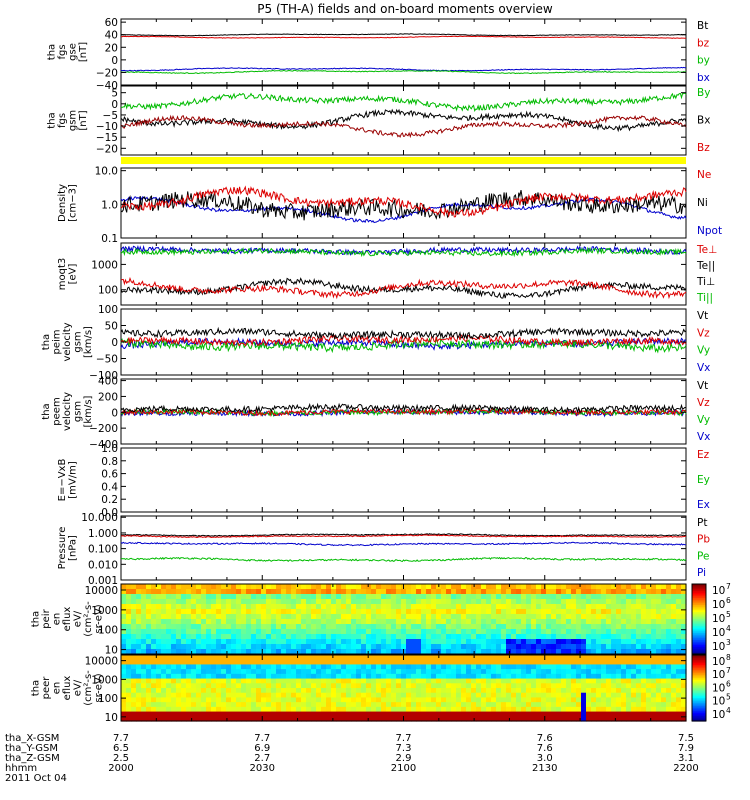 Image resolution: width=750 pixels, height=800 pixels. I want to click on ephemeris-value: 2.9, so click(404, 758).